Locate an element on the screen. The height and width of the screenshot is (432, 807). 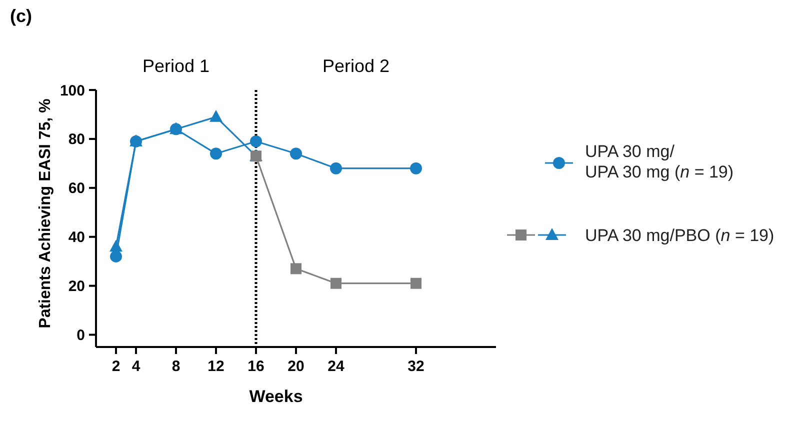
x-tick-label: 8 is located at coordinates (176, 366).